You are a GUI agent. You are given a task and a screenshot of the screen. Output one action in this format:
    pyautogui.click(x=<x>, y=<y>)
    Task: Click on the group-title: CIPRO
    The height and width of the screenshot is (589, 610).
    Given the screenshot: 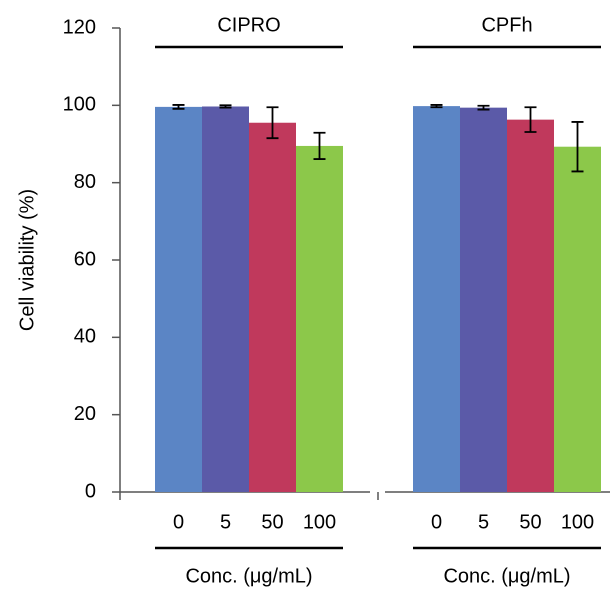 What is the action you would take?
    pyautogui.click(x=248, y=25)
    